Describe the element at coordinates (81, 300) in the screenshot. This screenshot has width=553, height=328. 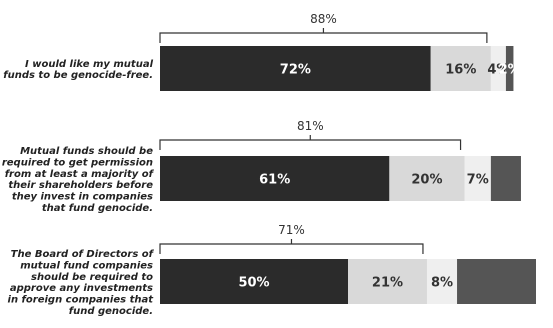
I see `category-label: in foreign companies that` at that location.